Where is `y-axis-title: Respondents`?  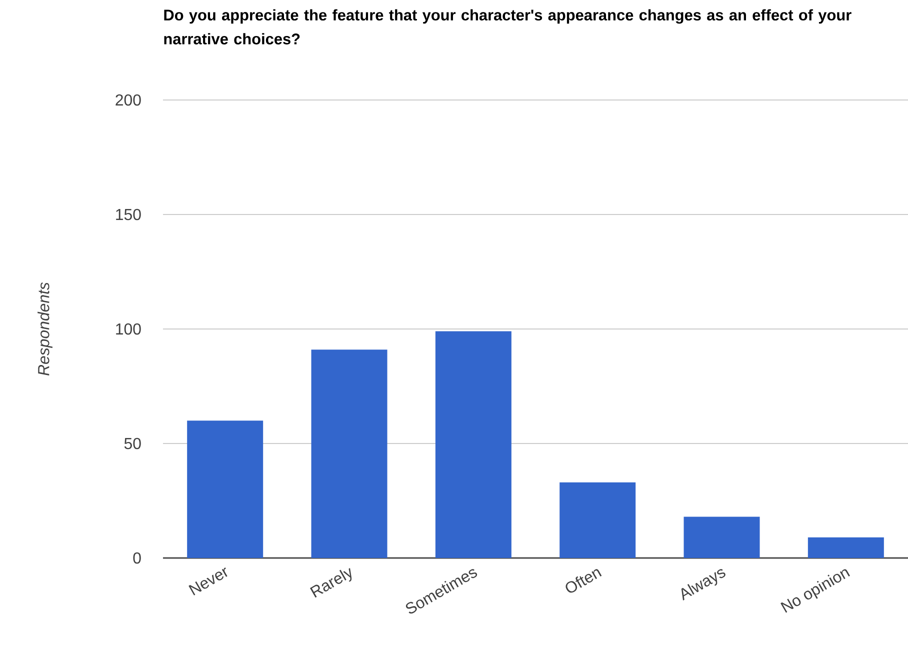
y-axis-title: Respondents is located at coordinates (45, 329).